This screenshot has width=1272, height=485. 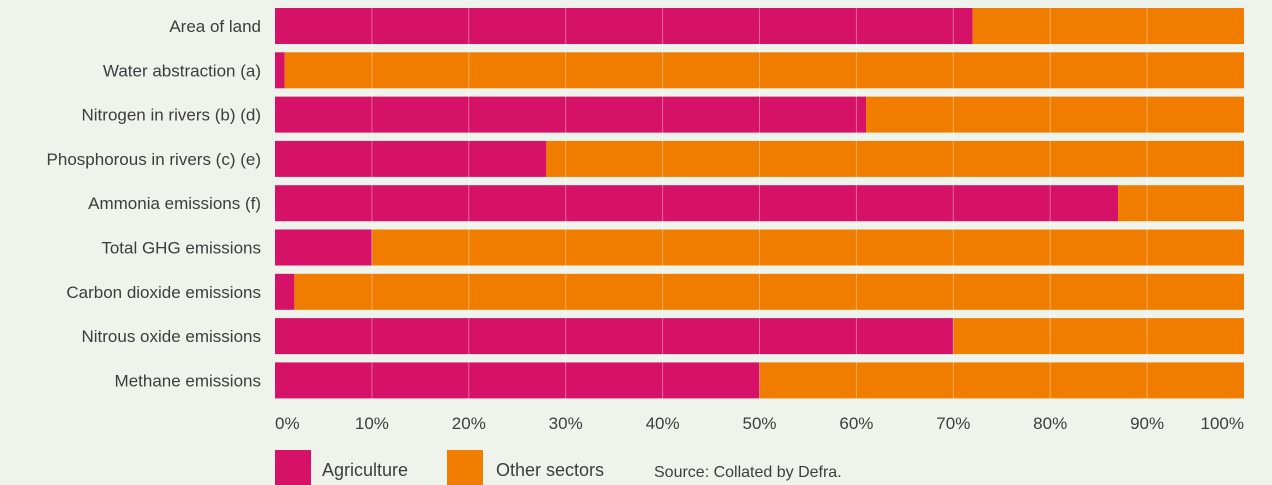 I want to click on bar-agriculture-nitrous-oxide-emissions, so click(x=614, y=336).